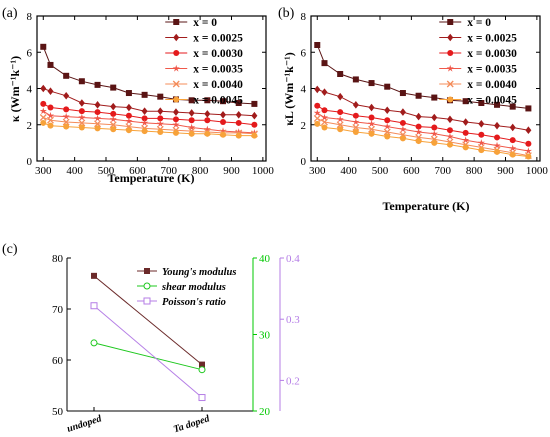  Describe the element at coordinates (194, 302) in the screenshot. I see `legend-label: Poisson's ratio` at that location.